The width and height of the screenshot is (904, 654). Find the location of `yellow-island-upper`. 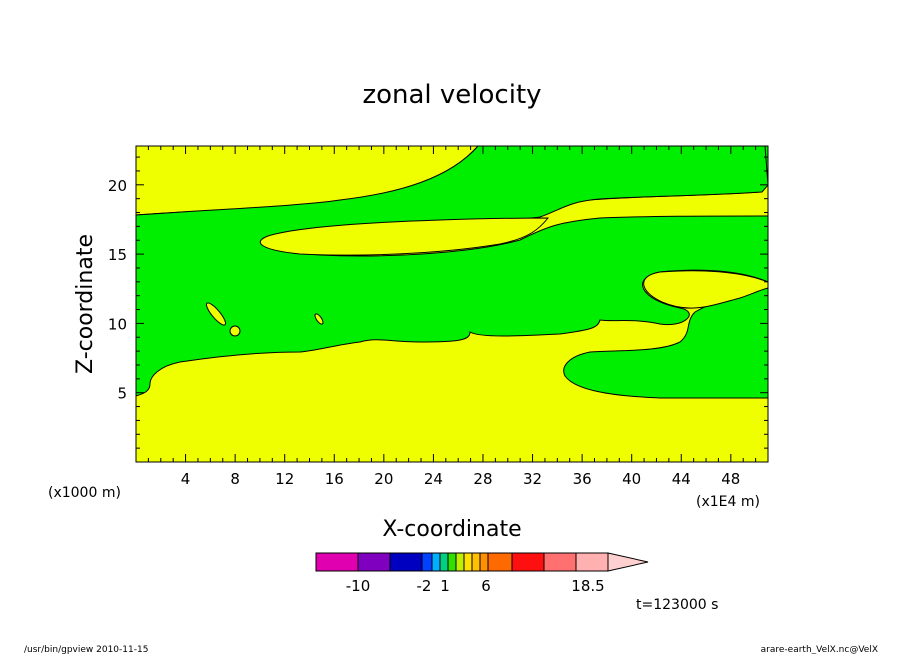

yellow-island-upper is located at coordinates (404, 236).